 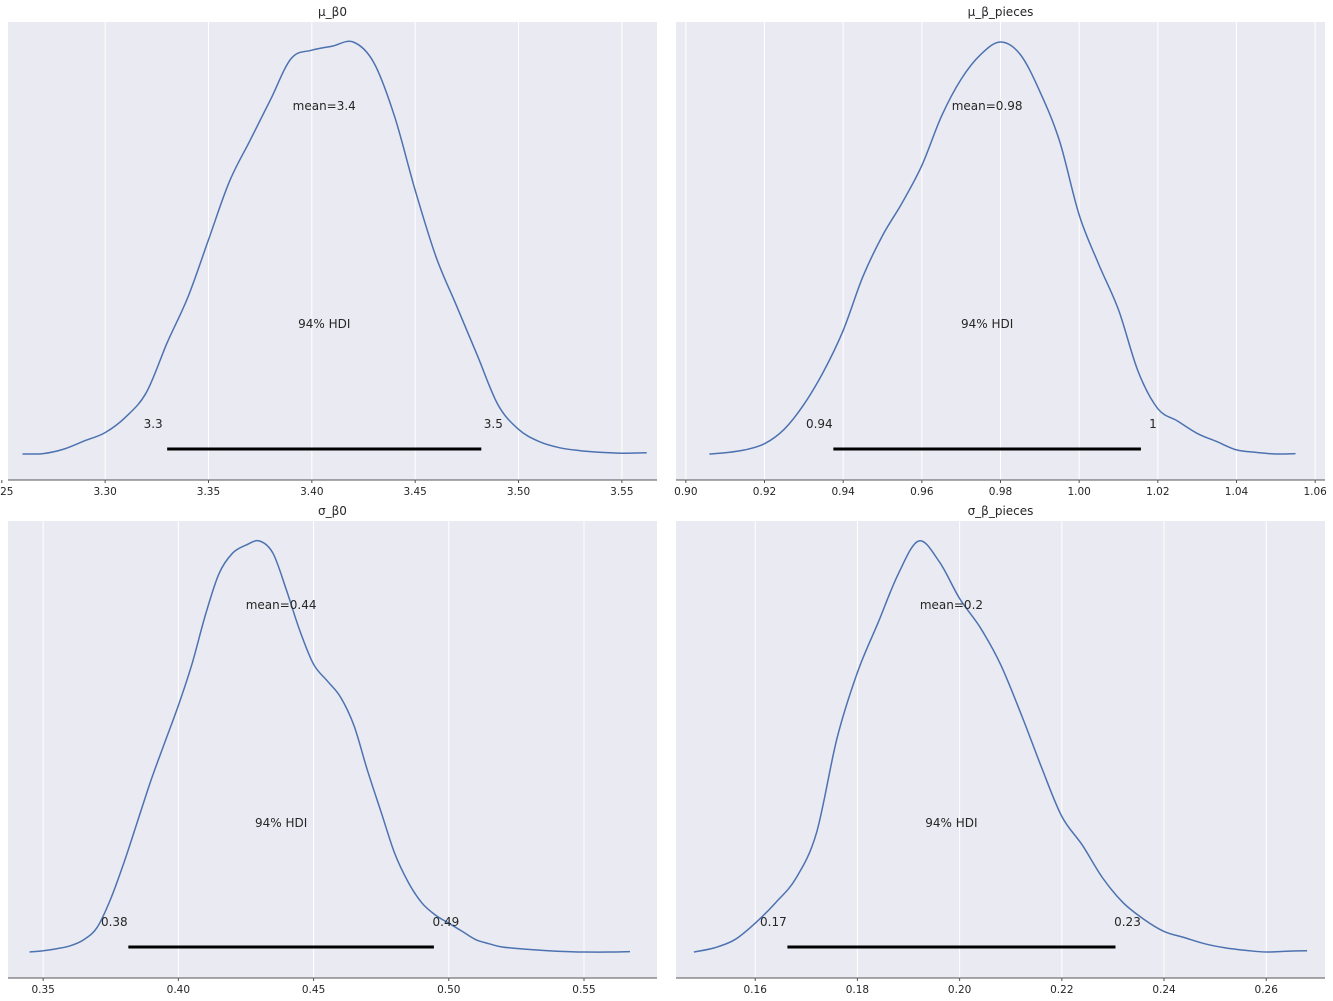 What do you see at coordinates (42, 990) in the screenshot?
I see `x-tick-label: 0.35` at bounding box center [42, 990].